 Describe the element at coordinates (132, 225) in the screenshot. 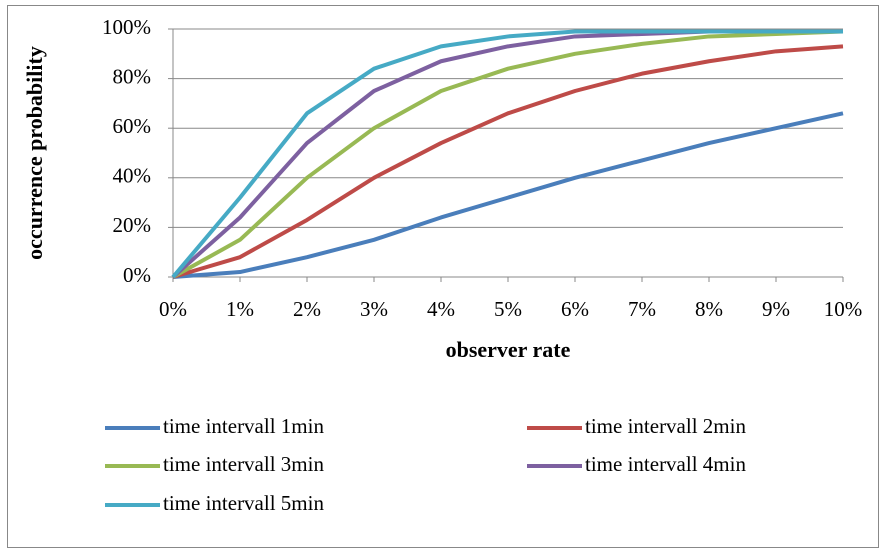

I see `y-tick-label: 20%` at that location.